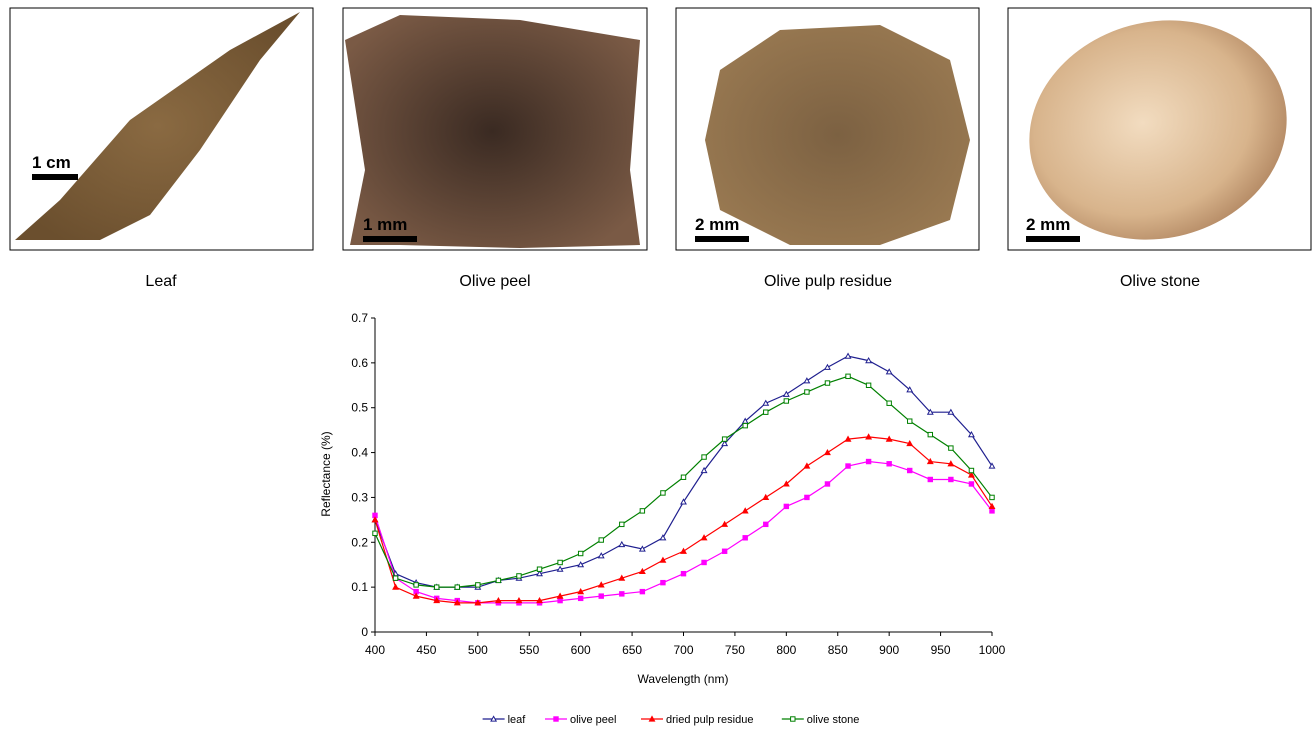 The width and height of the screenshot is (1312, 735). I want to click on legend-label: olive stone, so click(833, 720).